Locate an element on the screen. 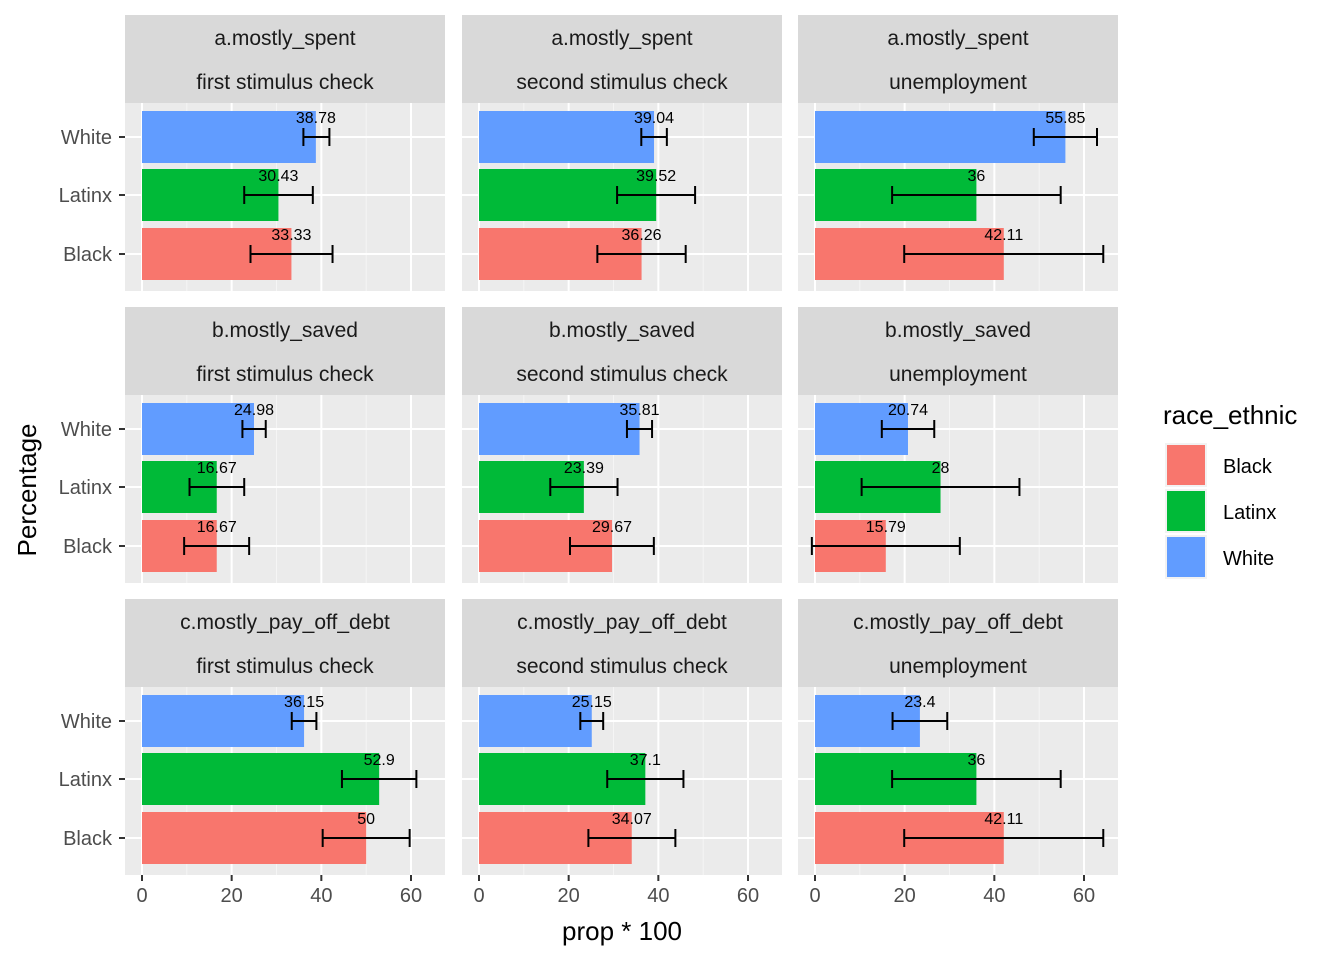 Image resolution: width=1344 pixels, height=960 pixels. legend-swatch-black is located at coordinates (1186, 465).